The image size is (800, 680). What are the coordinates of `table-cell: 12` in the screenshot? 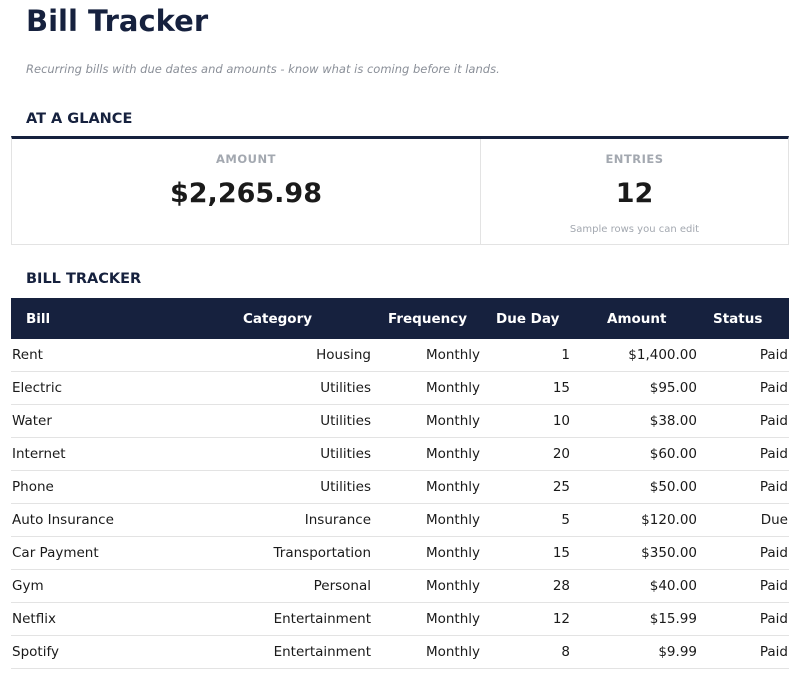 It's located at (529, 619).